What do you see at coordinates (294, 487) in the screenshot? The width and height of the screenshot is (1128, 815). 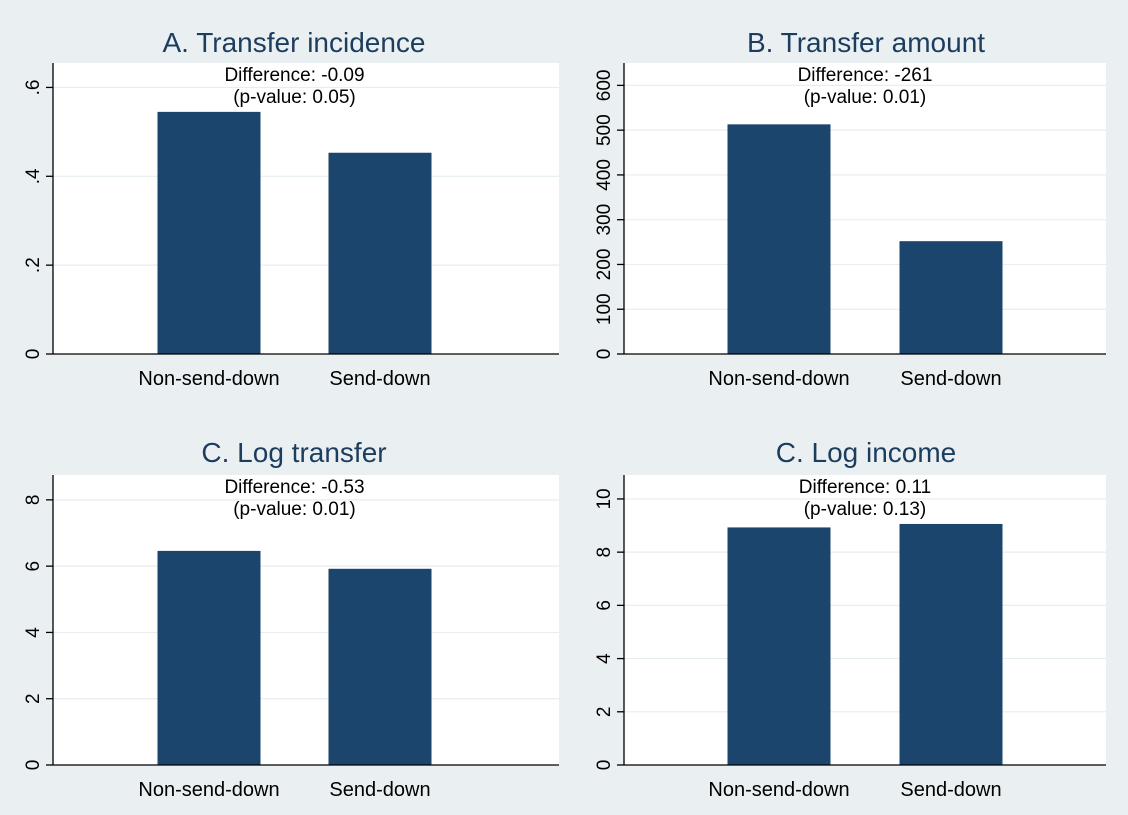 I see `difference-annotation: Difference: -0.53` at bounding box center [294, 487].